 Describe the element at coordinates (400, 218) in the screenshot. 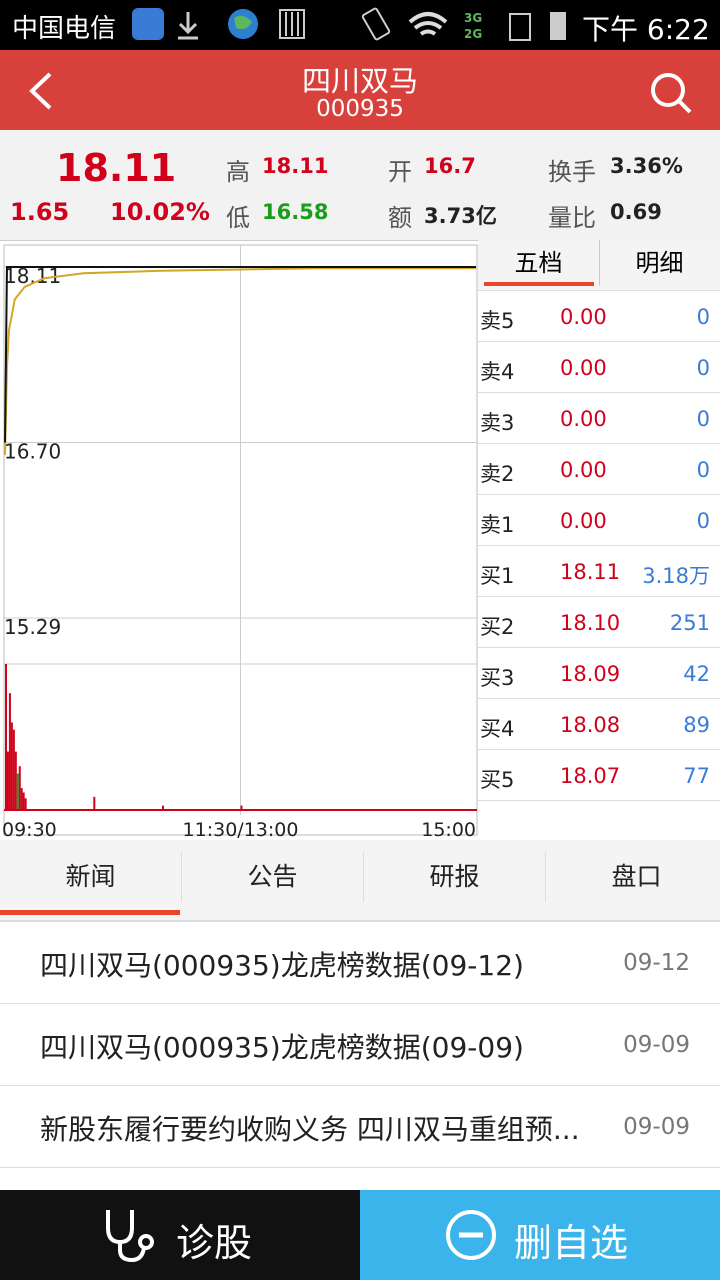

I see `label: 额` at that location.